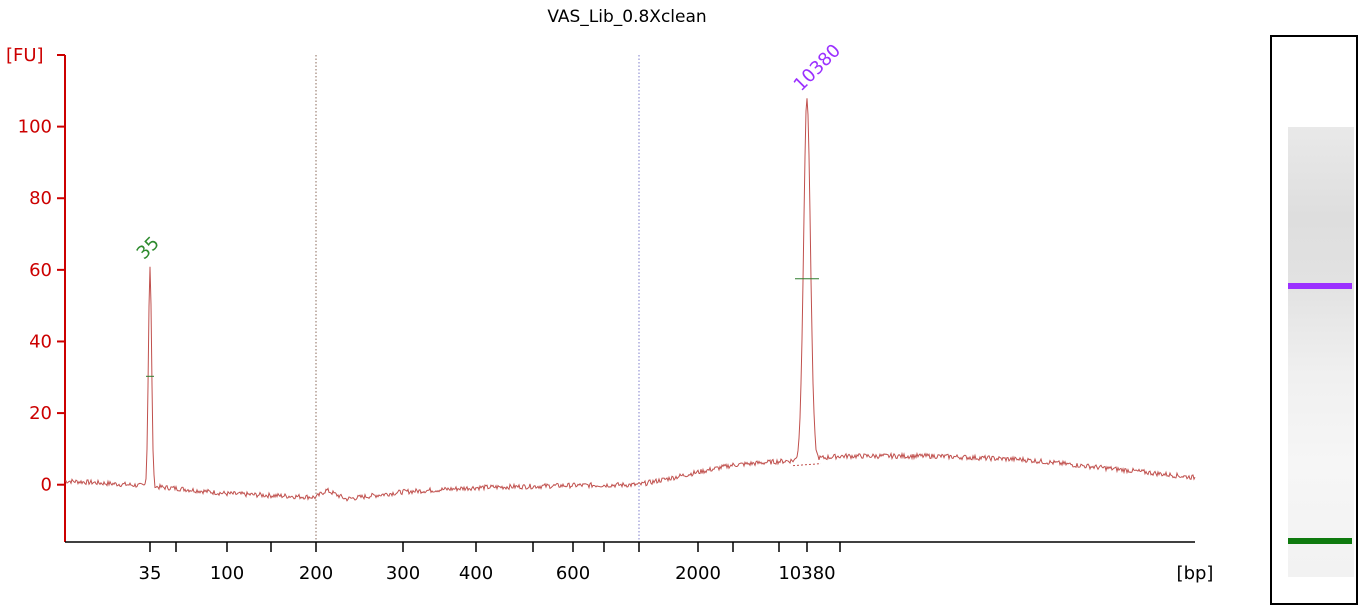 This screenshot has width=1361, height=609. I want to click on gel-image, so click(1314, 320).